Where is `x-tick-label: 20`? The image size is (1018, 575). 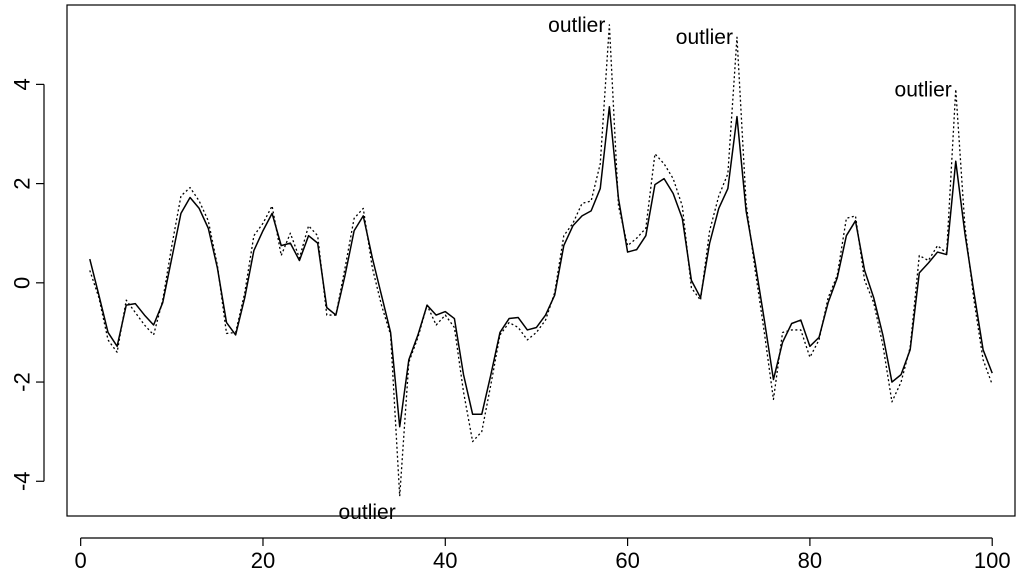
x-tick-label: 20 is located at coordinates (263, 560).